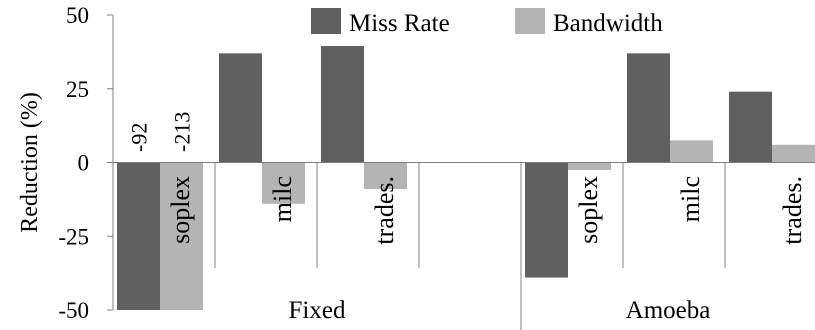 The height and width of the screenshot is (330, 815). Describe the element at coordinates (182, 132) in the screenshot. I see `data-label: -213` at that location.